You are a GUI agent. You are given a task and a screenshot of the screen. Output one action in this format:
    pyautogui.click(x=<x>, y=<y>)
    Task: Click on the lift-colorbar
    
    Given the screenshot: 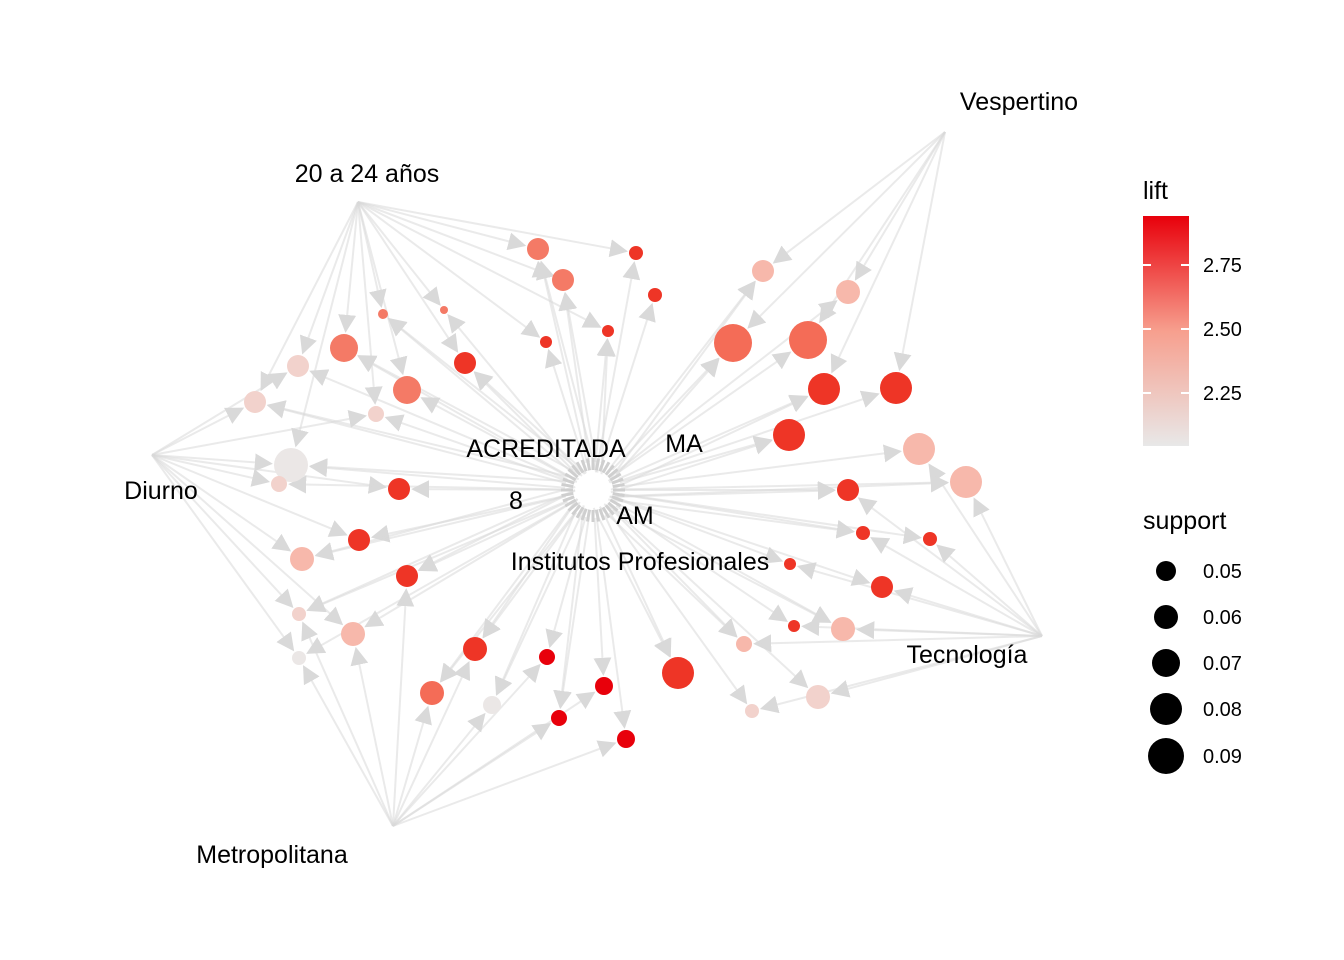 What is the action you would take?
    pyautogui.click(x=1166, y=331)
    